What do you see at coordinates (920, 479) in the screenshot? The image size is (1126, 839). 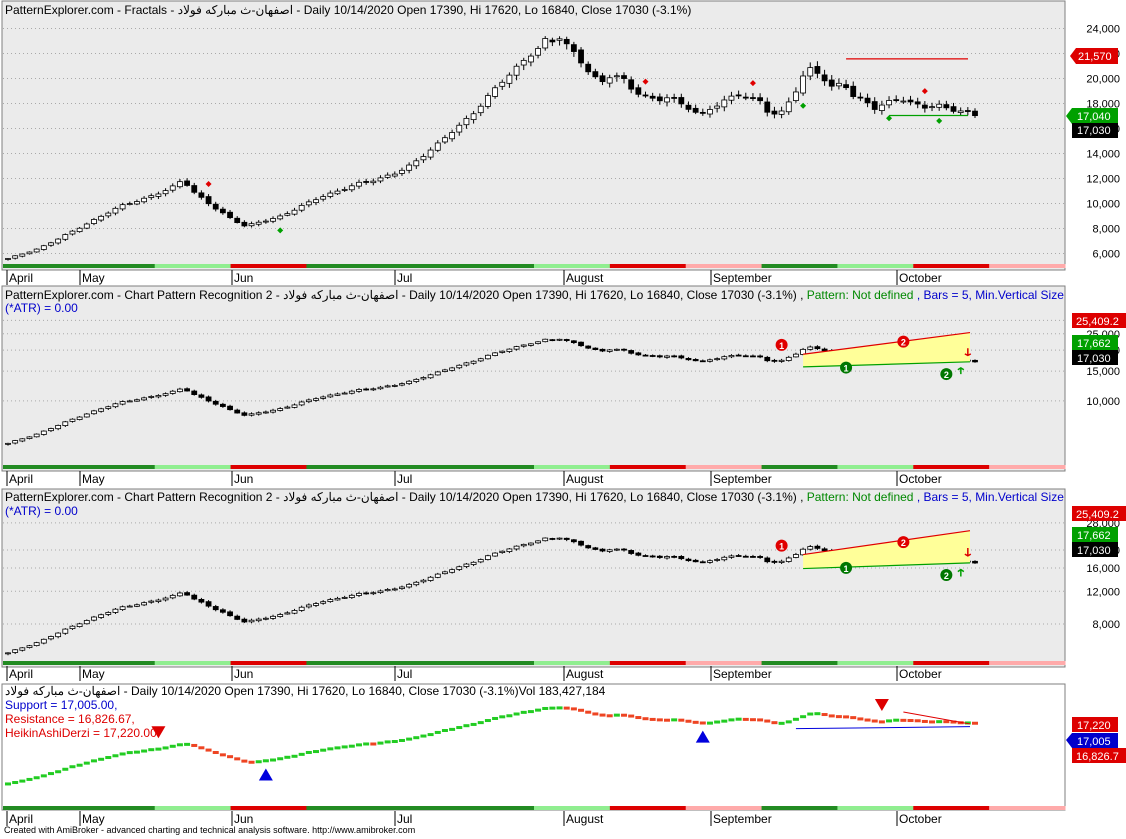 I see `panel2-month-label: October` at bounding box center [920, 479].